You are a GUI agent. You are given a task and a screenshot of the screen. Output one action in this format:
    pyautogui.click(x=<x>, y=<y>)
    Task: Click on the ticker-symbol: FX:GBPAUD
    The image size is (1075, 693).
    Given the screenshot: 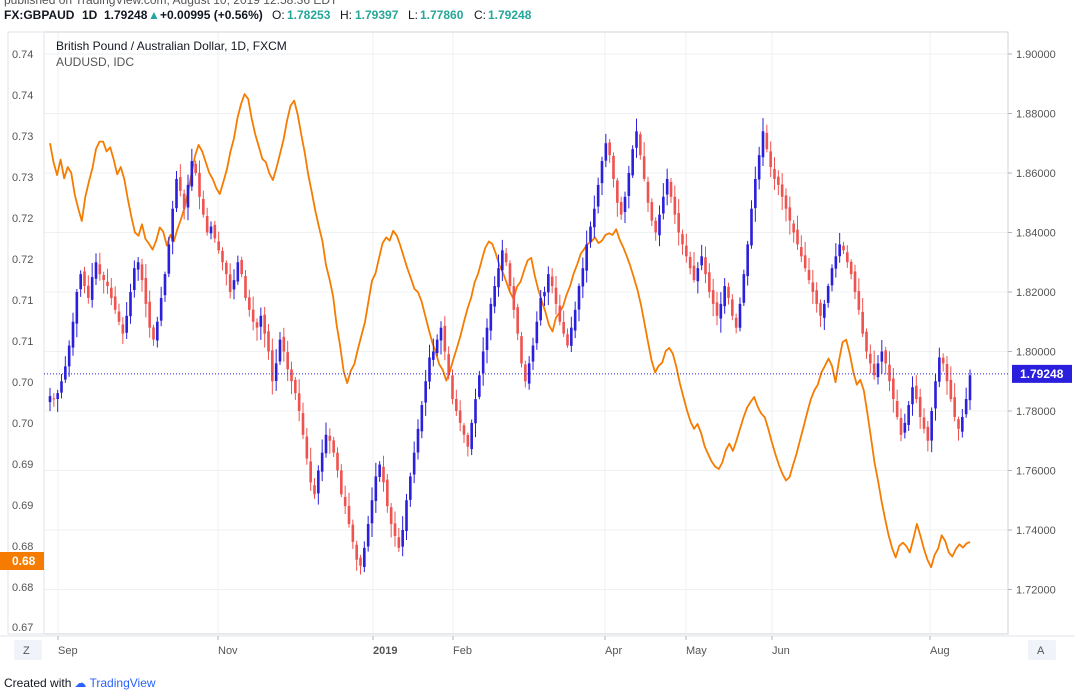 What is the action you would take?
    pyautogui.click(x=39, y=15)
    